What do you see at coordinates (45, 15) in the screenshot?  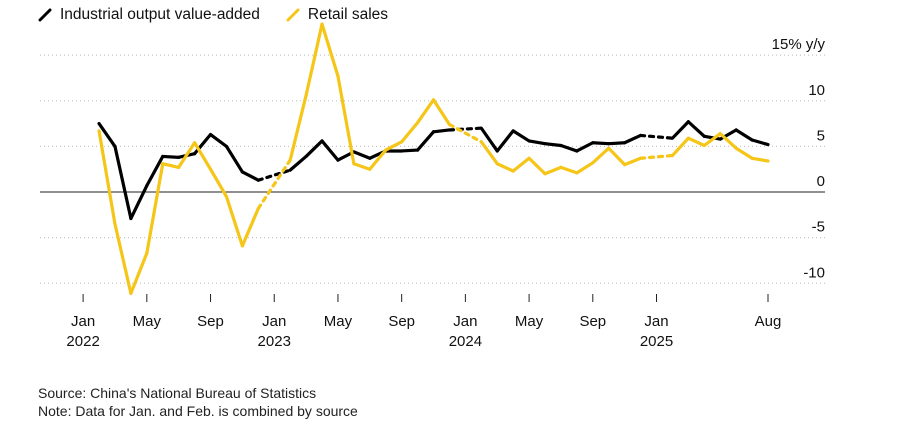 I see `legend-swatch-industrial-output` at bounding box center [45, 15].